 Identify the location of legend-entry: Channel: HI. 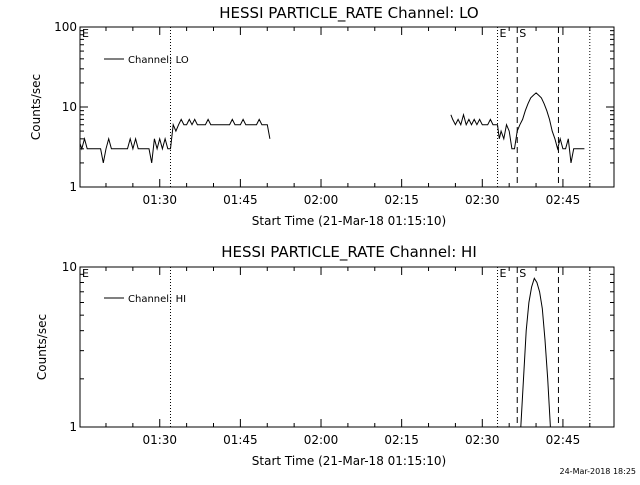
(157, 299).